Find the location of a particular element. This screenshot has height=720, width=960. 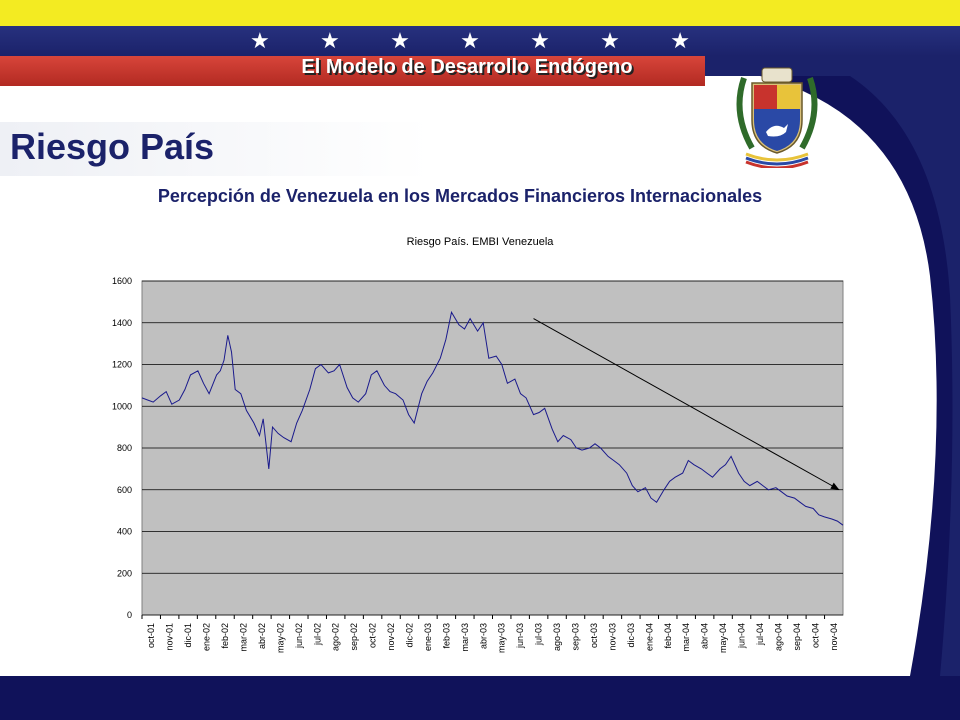

x-tick-label: jun-02 is located at coordinates (299, 636).